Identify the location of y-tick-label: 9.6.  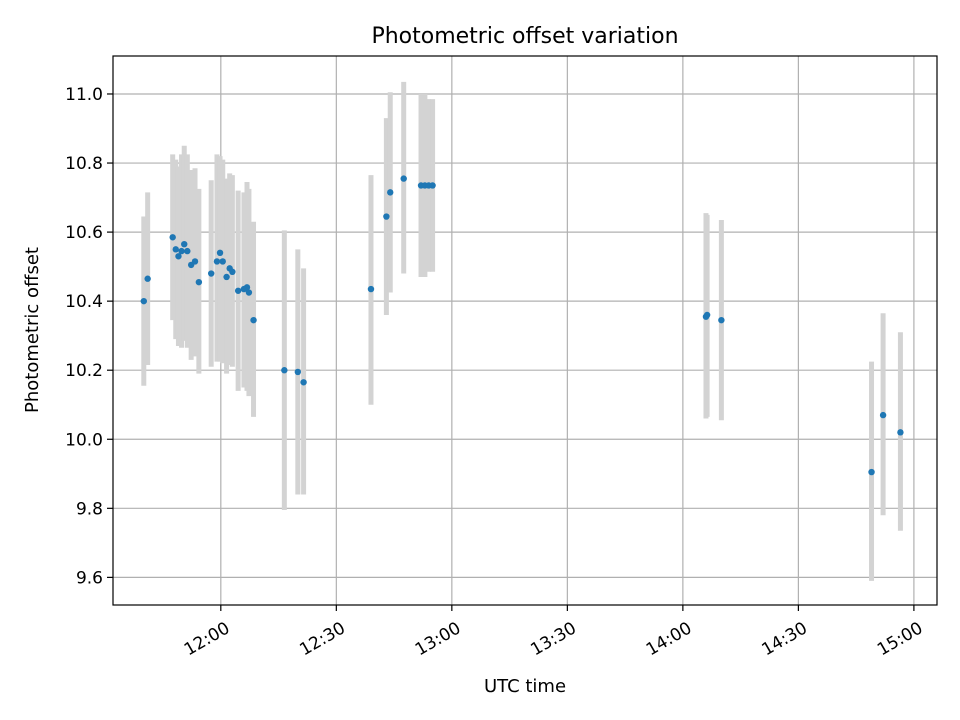
(89, 578).